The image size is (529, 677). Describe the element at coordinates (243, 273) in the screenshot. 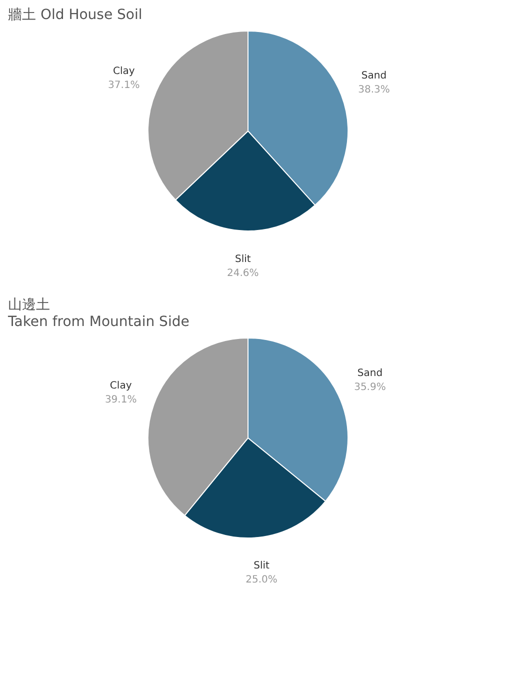

I see `data-label: 24.6%` at that location.